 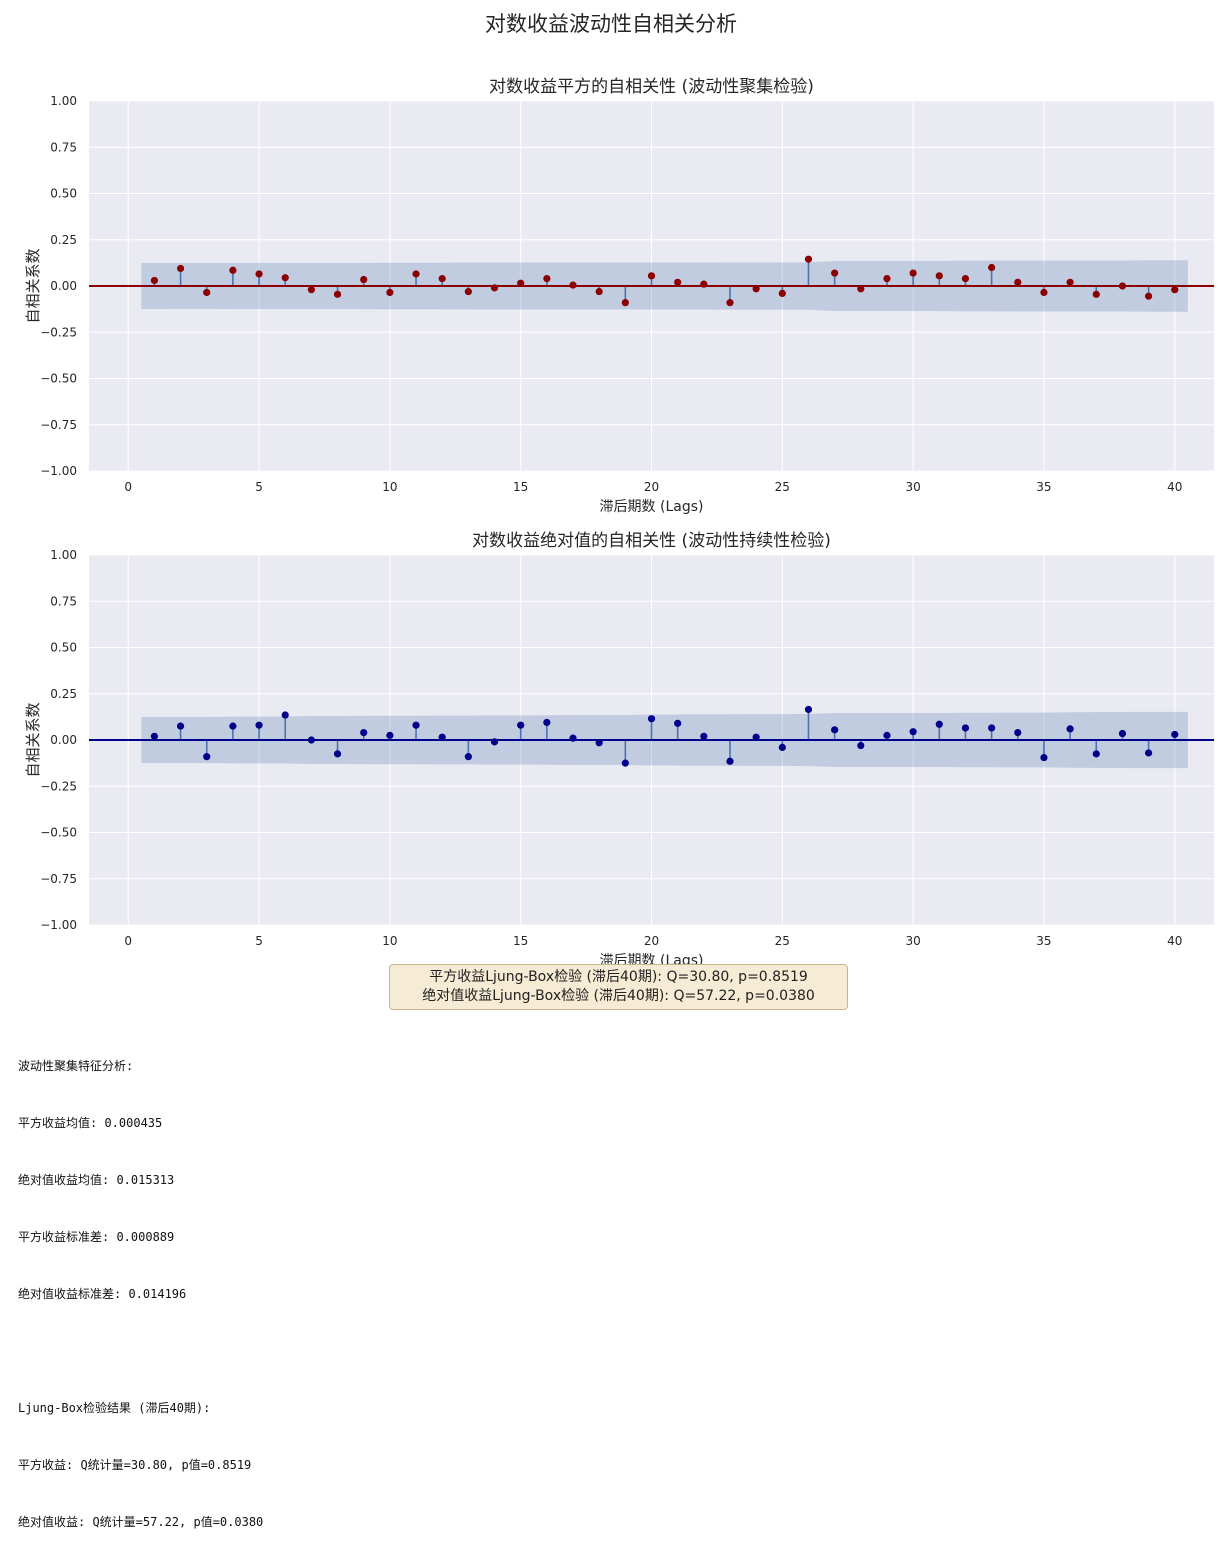 What do you see at coordinates (63, 101) in the screenshot?
I see `y-tick-label: 1.00` at bounding box center [63, 101].